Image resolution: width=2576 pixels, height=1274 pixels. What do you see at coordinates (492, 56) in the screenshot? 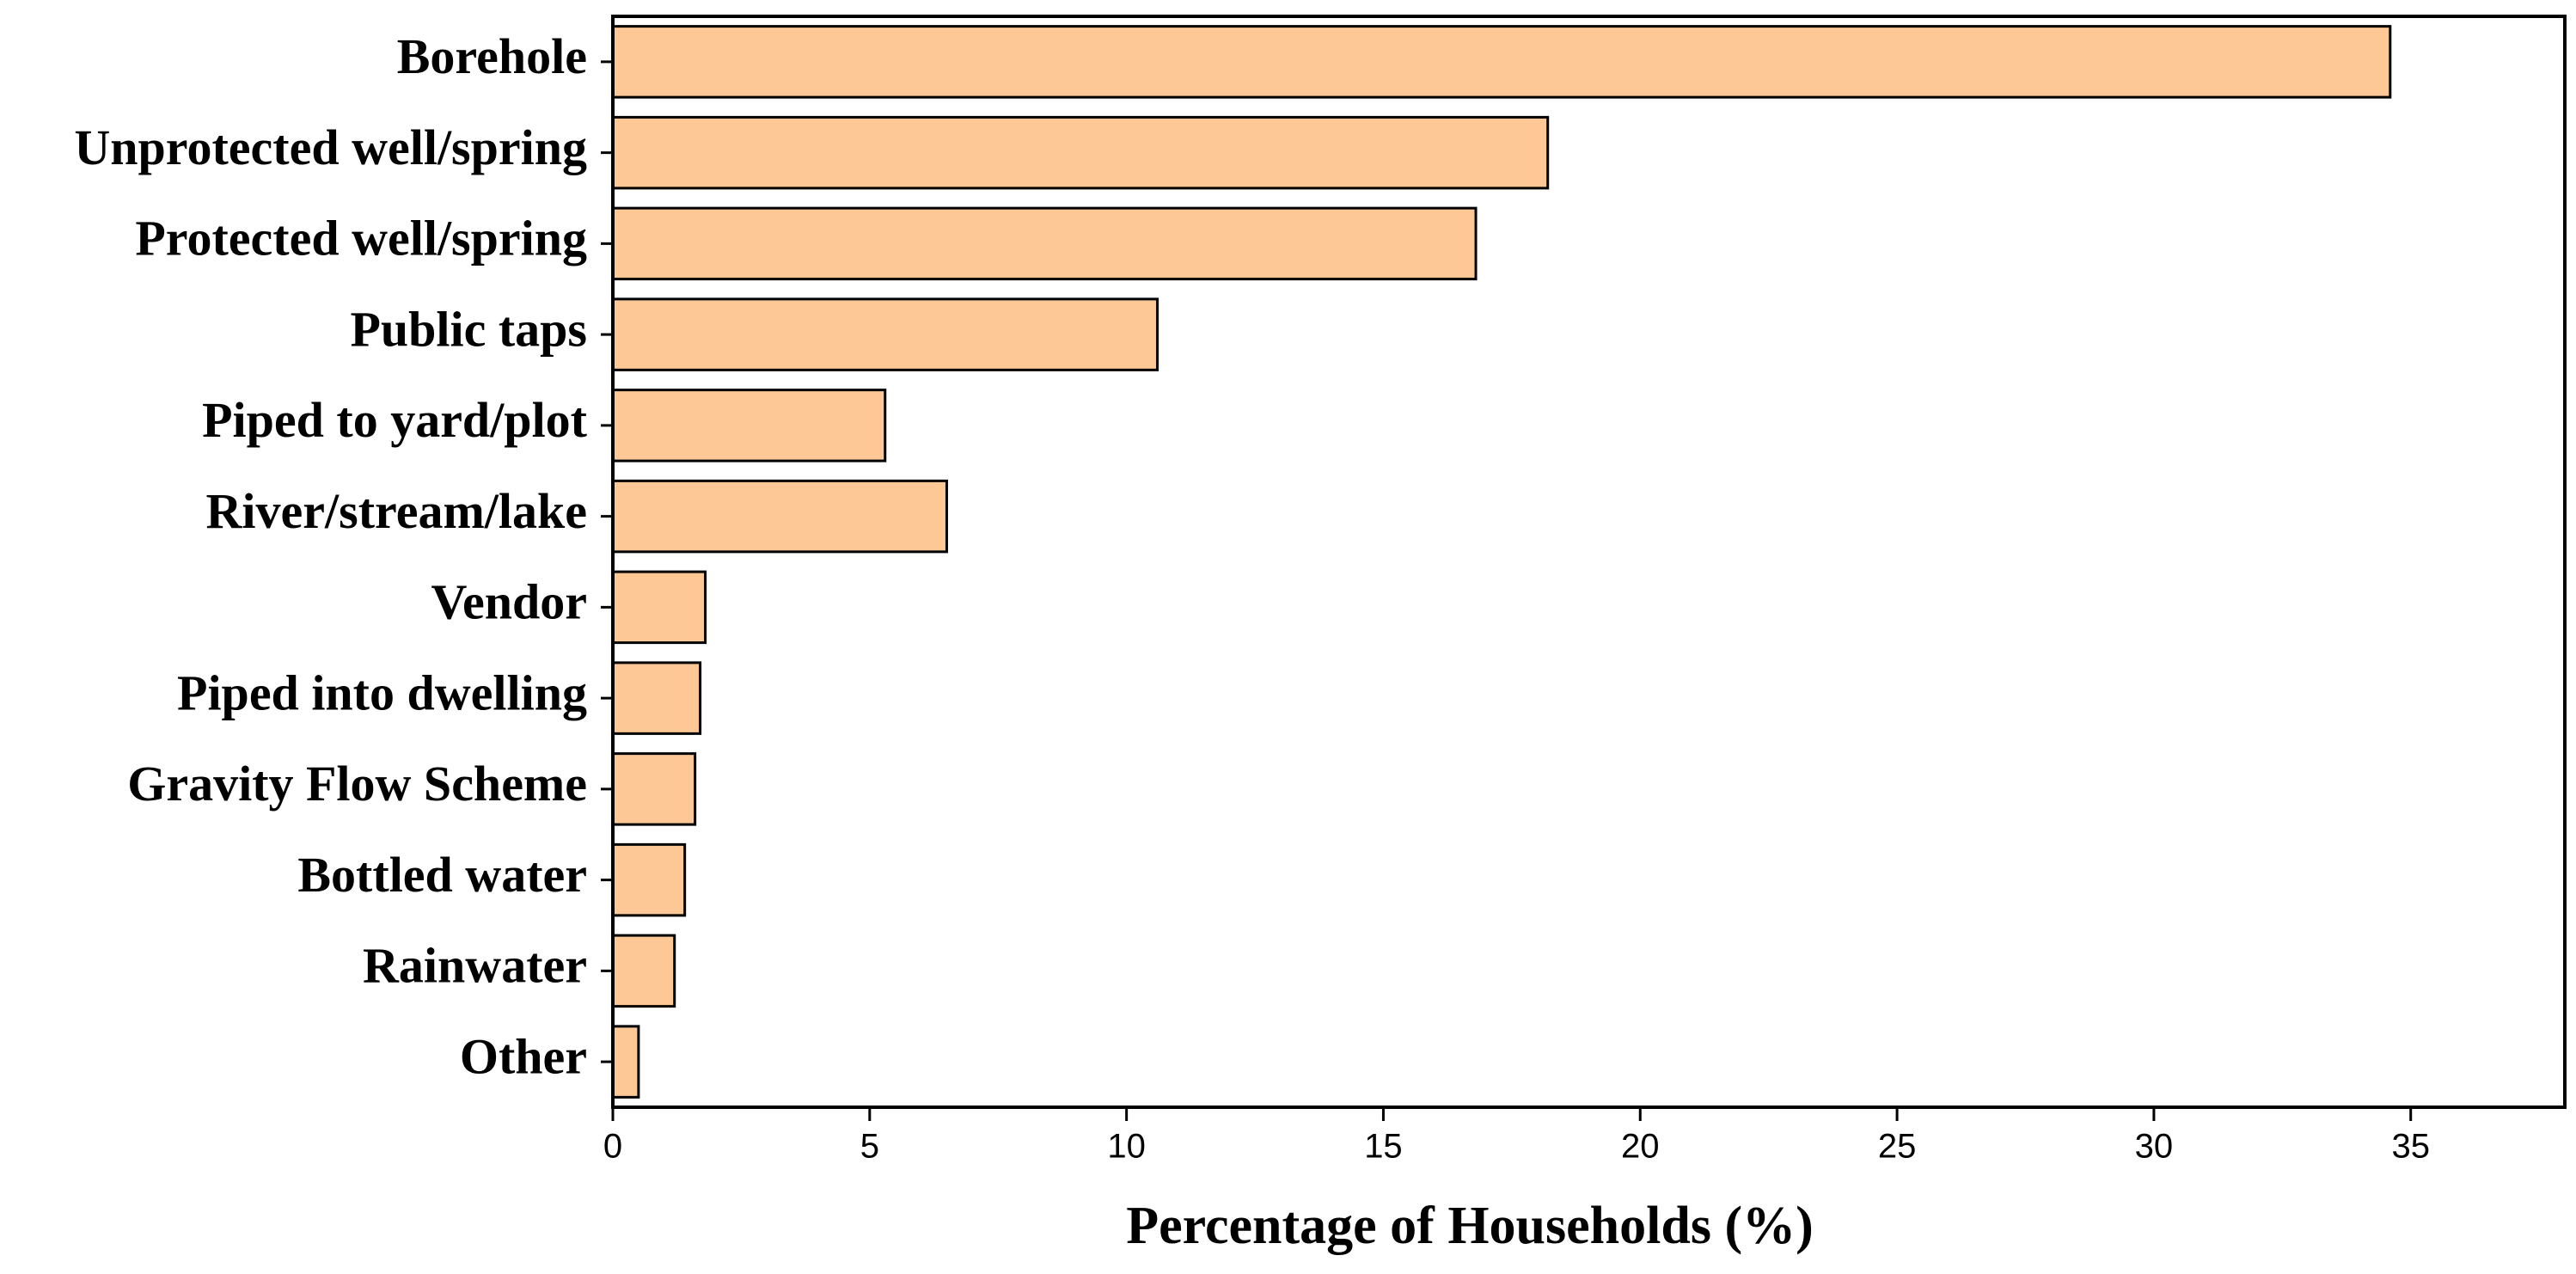
I see `y-tick-label: Borehole` at bounding box center [492, 56].